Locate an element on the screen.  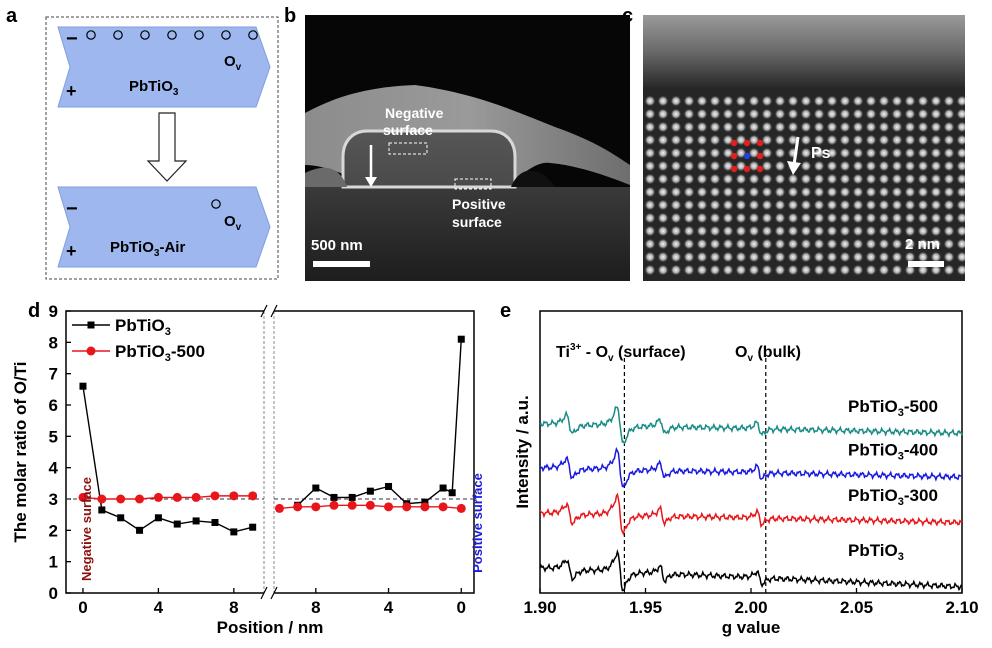
x-axis-label: g value is located at coordinates (751, 627).